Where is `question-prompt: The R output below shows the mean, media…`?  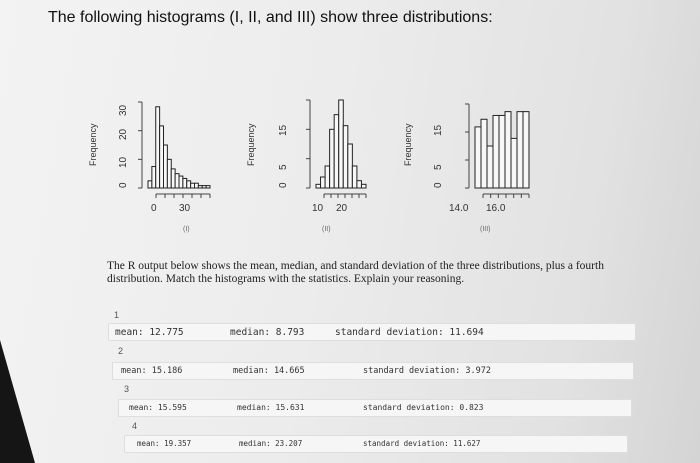 question-prompt: The R output below shows the mean, media… is located at coordinates (355, 272).